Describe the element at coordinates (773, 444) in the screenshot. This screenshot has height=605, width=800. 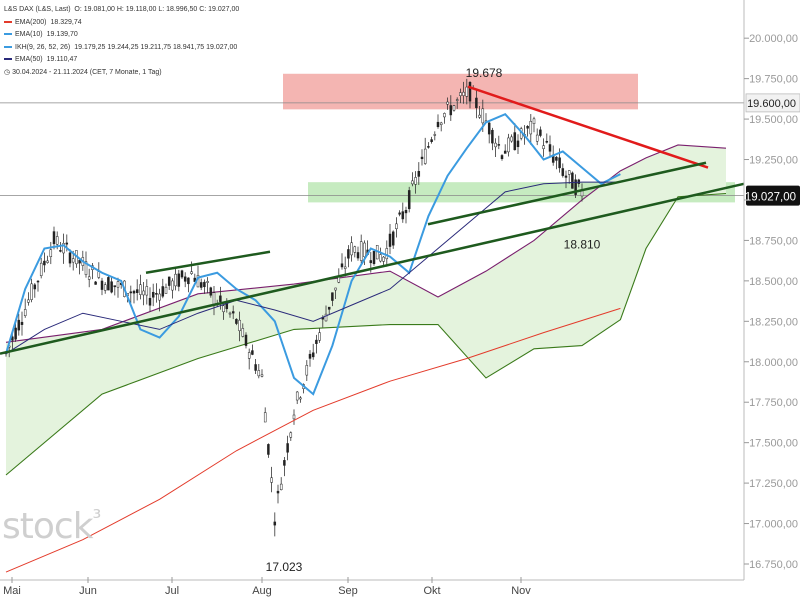
I see `y-tick-label: 17.500,00` at that location.